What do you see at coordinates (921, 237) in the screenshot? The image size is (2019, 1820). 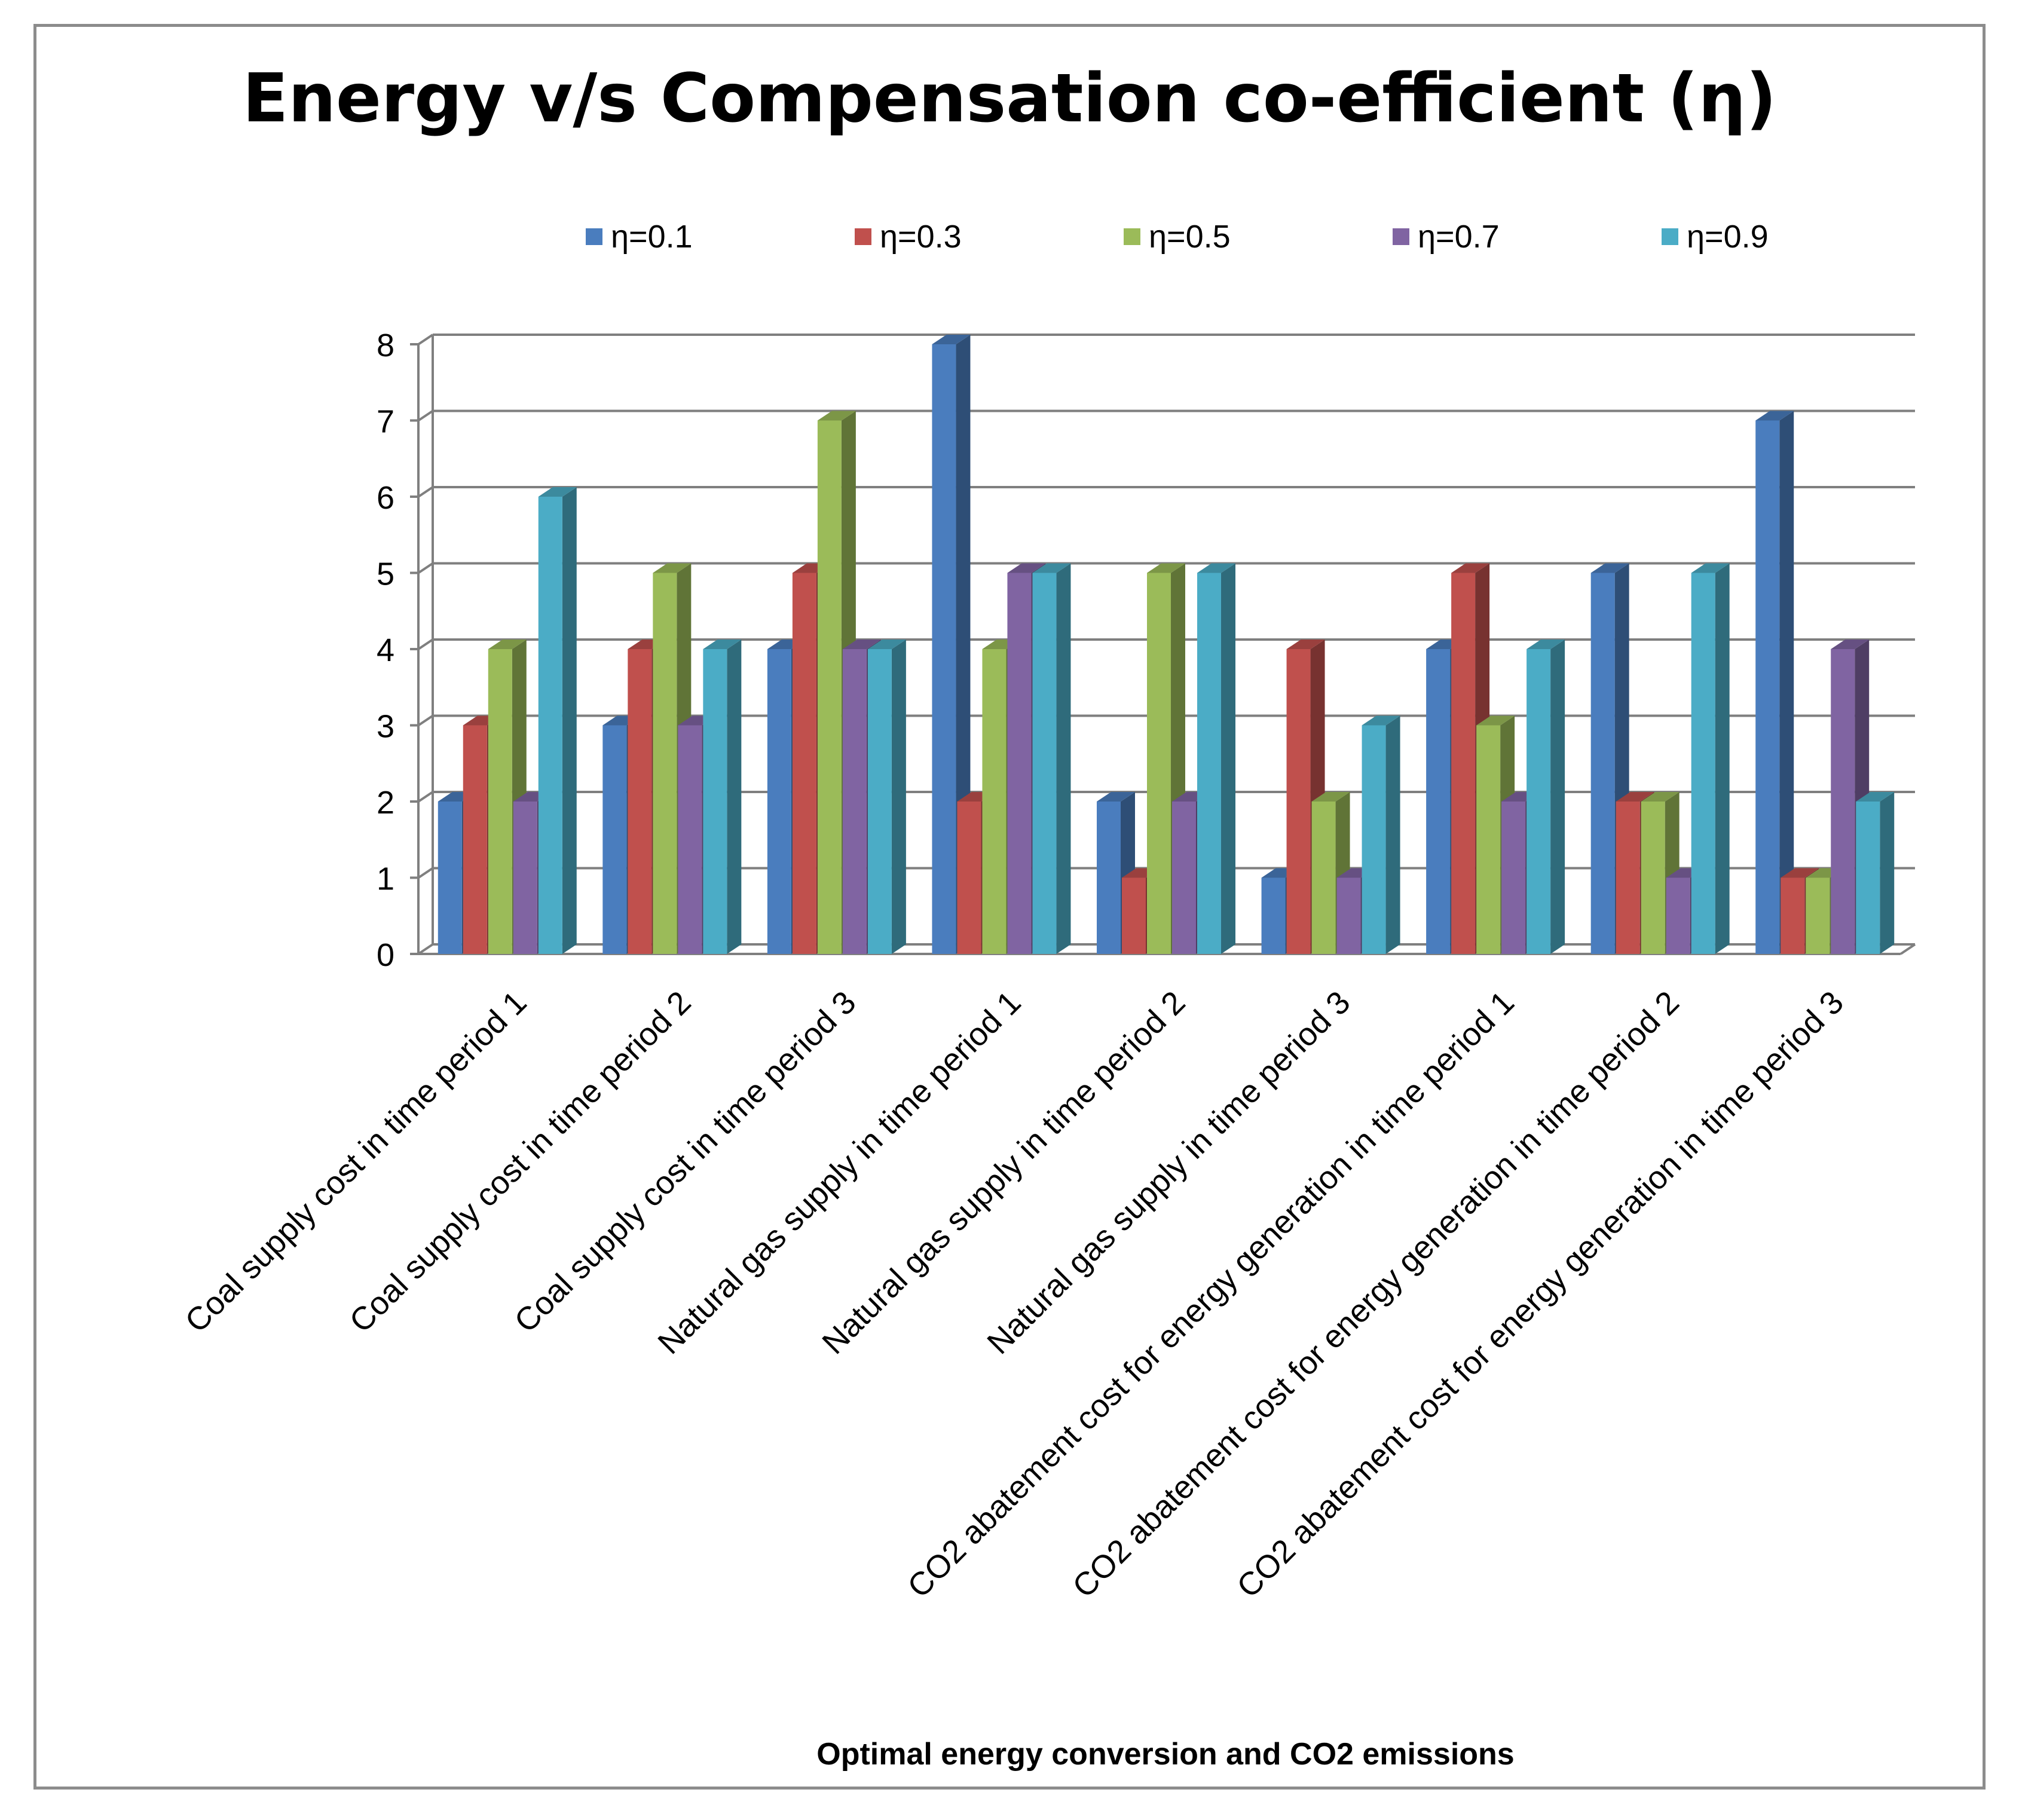 I see `legend-label: η=0.3` at bounding box center [921, 237].